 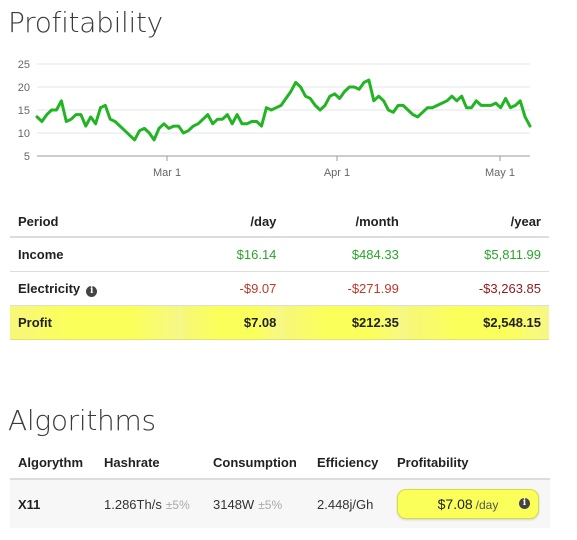 I want to click on profitability-unit: /day, so click(x=487, y=505).